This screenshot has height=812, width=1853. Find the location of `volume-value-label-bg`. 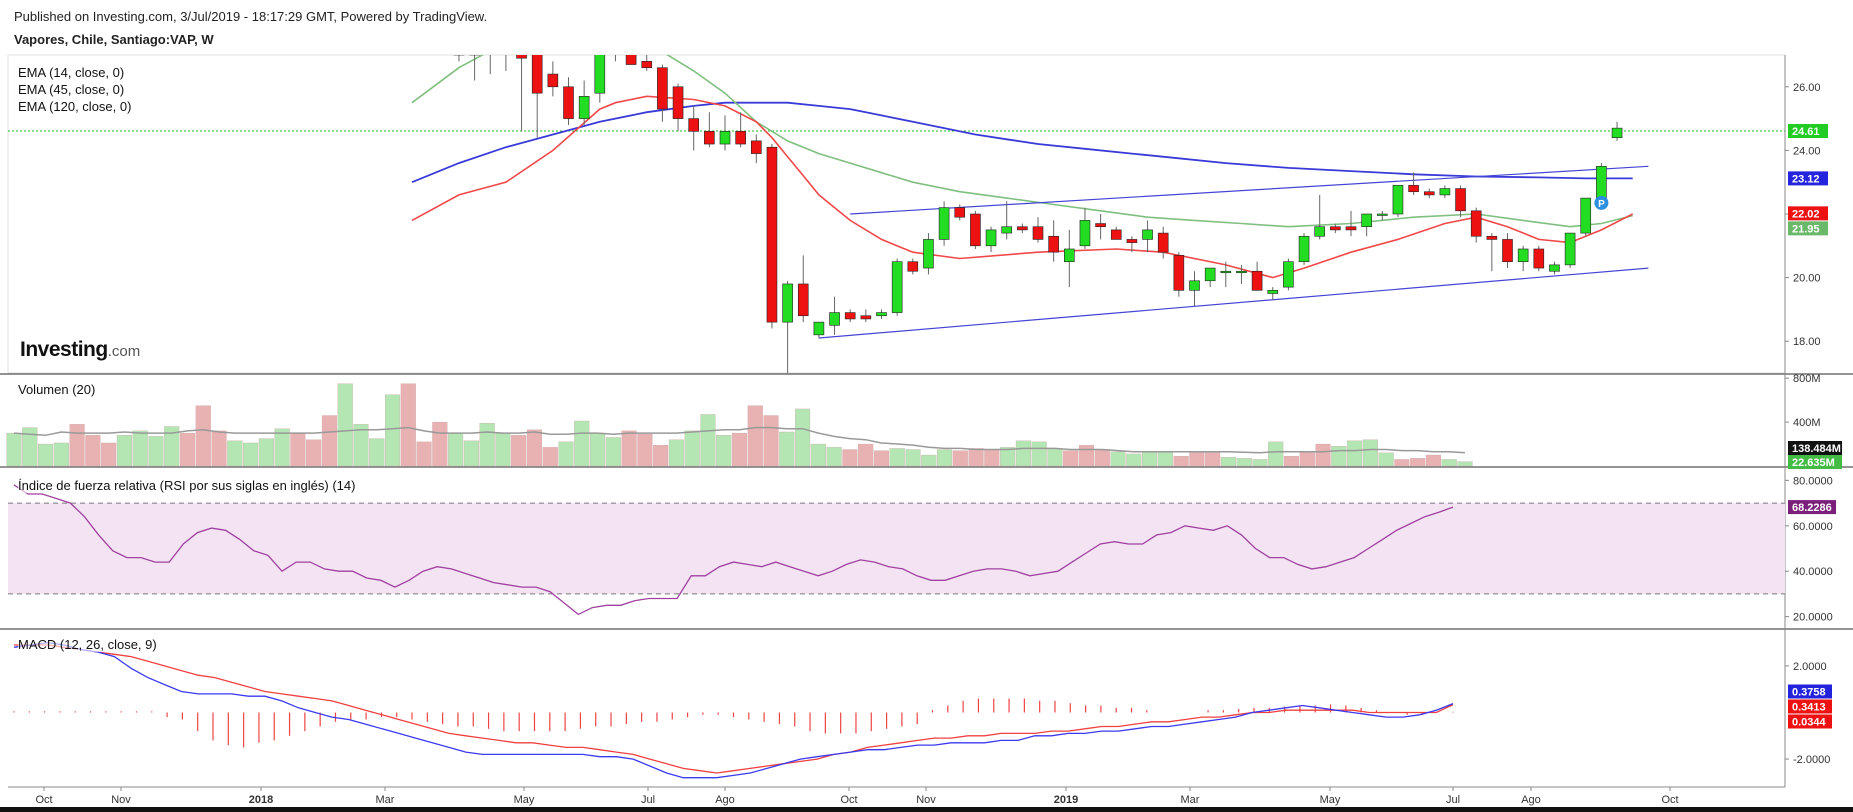

volume-value-label-bg is located at coordinates (1815, 448).